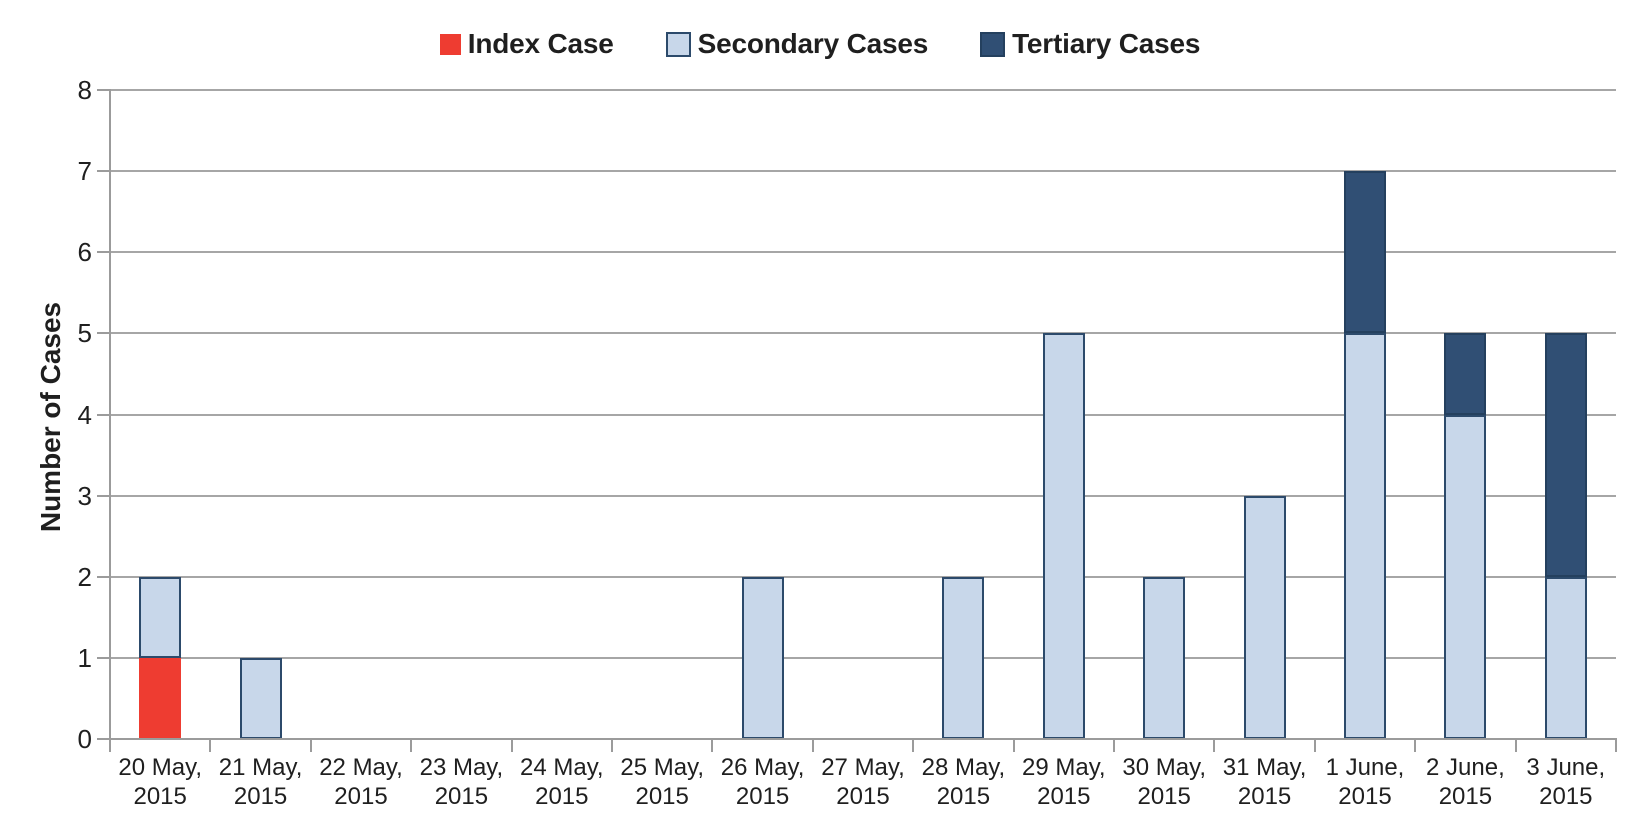 This screenshot has width=1640, height=826. I want to click on x-tick-label: 21 May, 2015, so click(260, 782).